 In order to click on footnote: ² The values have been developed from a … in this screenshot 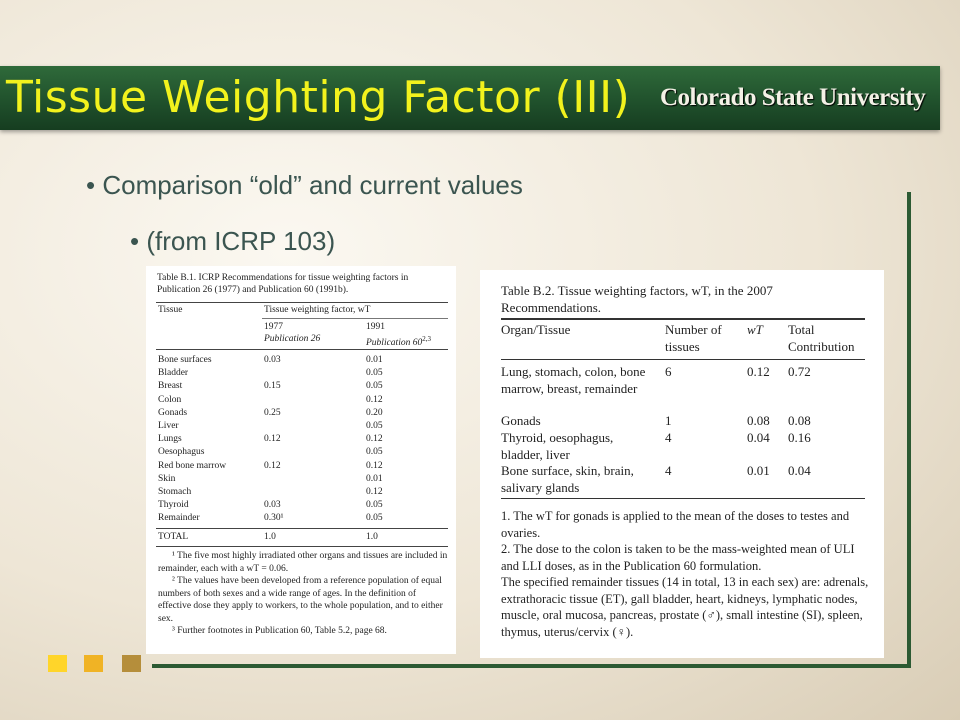, I will do `click(300, 600)`.